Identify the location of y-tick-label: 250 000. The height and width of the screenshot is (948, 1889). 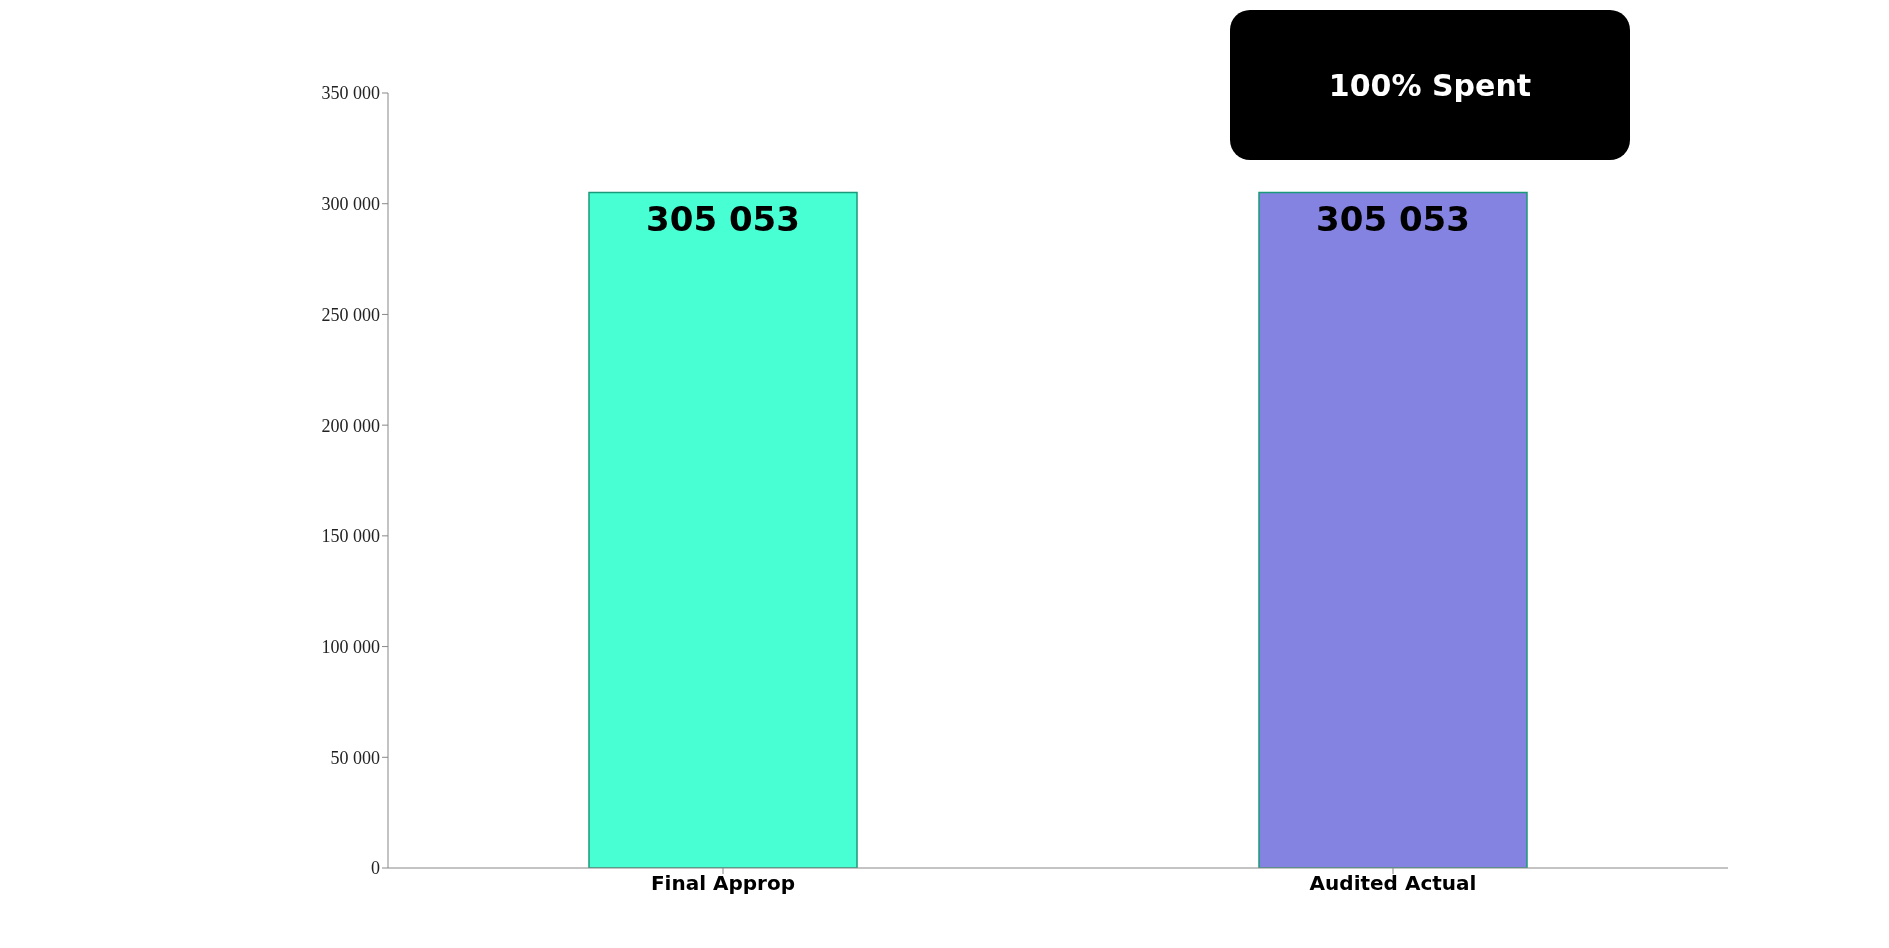
(350, 314).